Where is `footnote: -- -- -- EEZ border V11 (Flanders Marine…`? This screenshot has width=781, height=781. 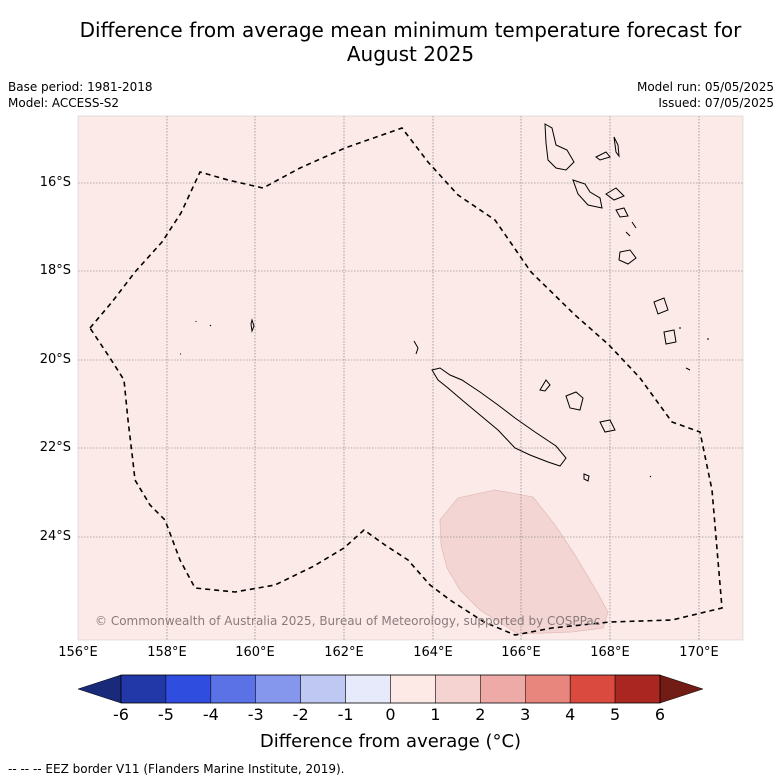
footnote: -- -- -- EEZ border V11 (Flanders Marine… is located at coordinates (176, 769).